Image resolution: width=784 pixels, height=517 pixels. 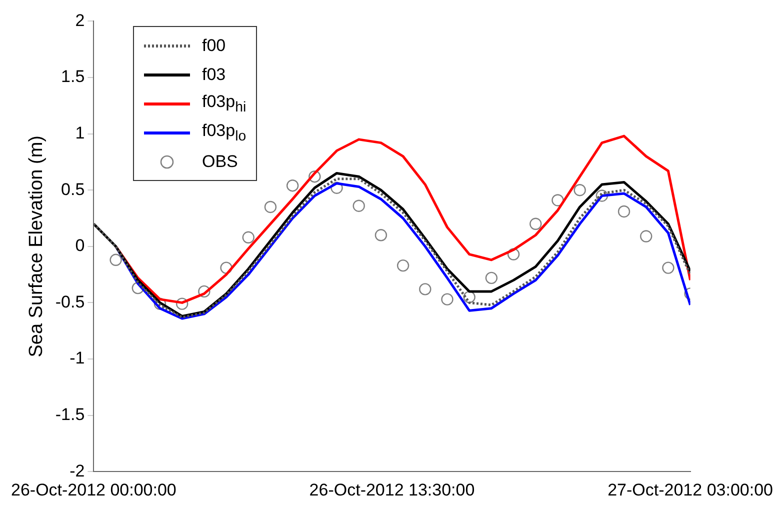 What do you see at coordinates (73, 76) in the screenshot?
I see `y-tick-label: 1.5` at bounding box center [73, 76].